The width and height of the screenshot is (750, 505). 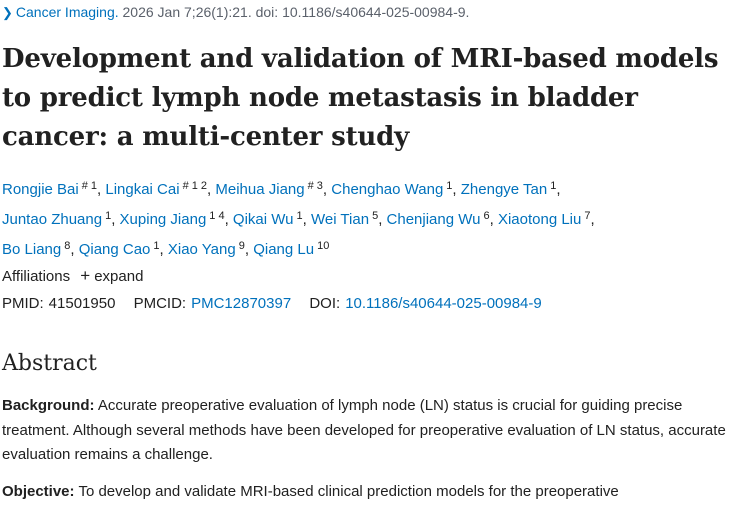 I want to click on pmcid-group: PMCID: PMC12870397, so click(x=213, y=303).